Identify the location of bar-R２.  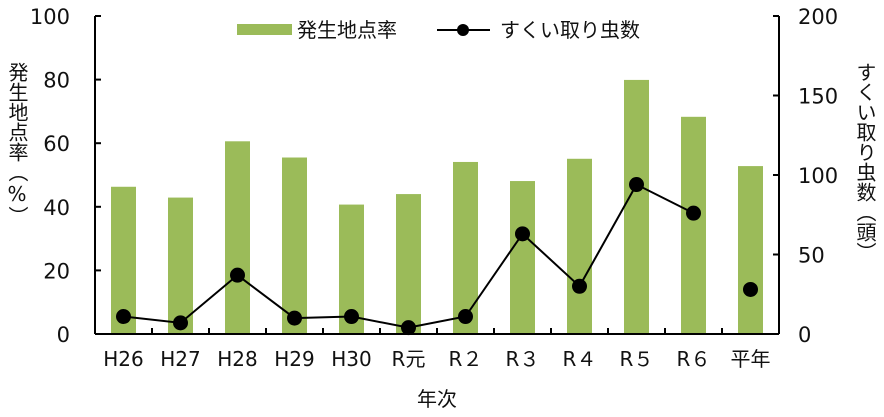
(465, 247).